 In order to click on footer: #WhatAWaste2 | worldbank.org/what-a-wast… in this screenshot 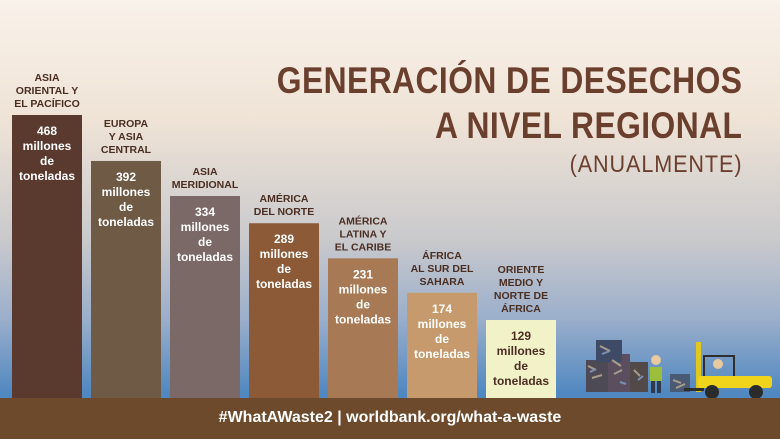, I will do `click(390, 418)`.